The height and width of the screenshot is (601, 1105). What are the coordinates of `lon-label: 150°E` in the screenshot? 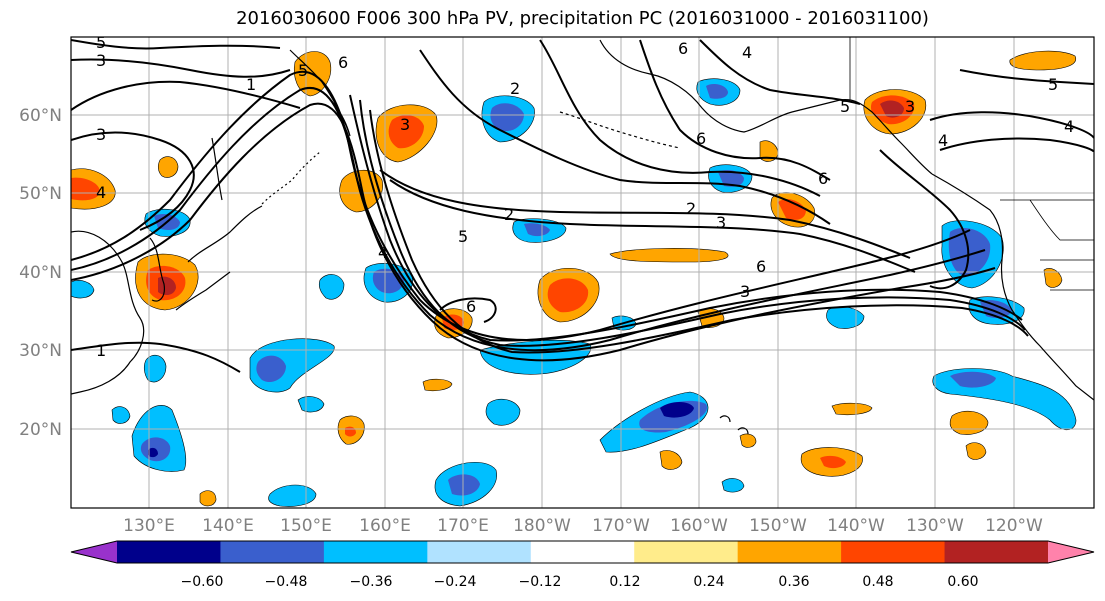 It's located at (306, 526).